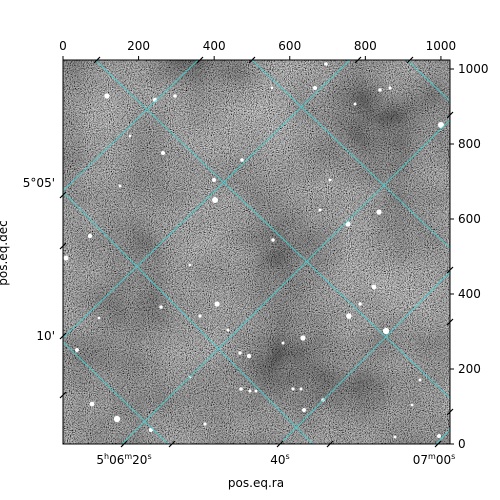  I want to click on ra-tick-label: 07m00s, so click(434, 459).